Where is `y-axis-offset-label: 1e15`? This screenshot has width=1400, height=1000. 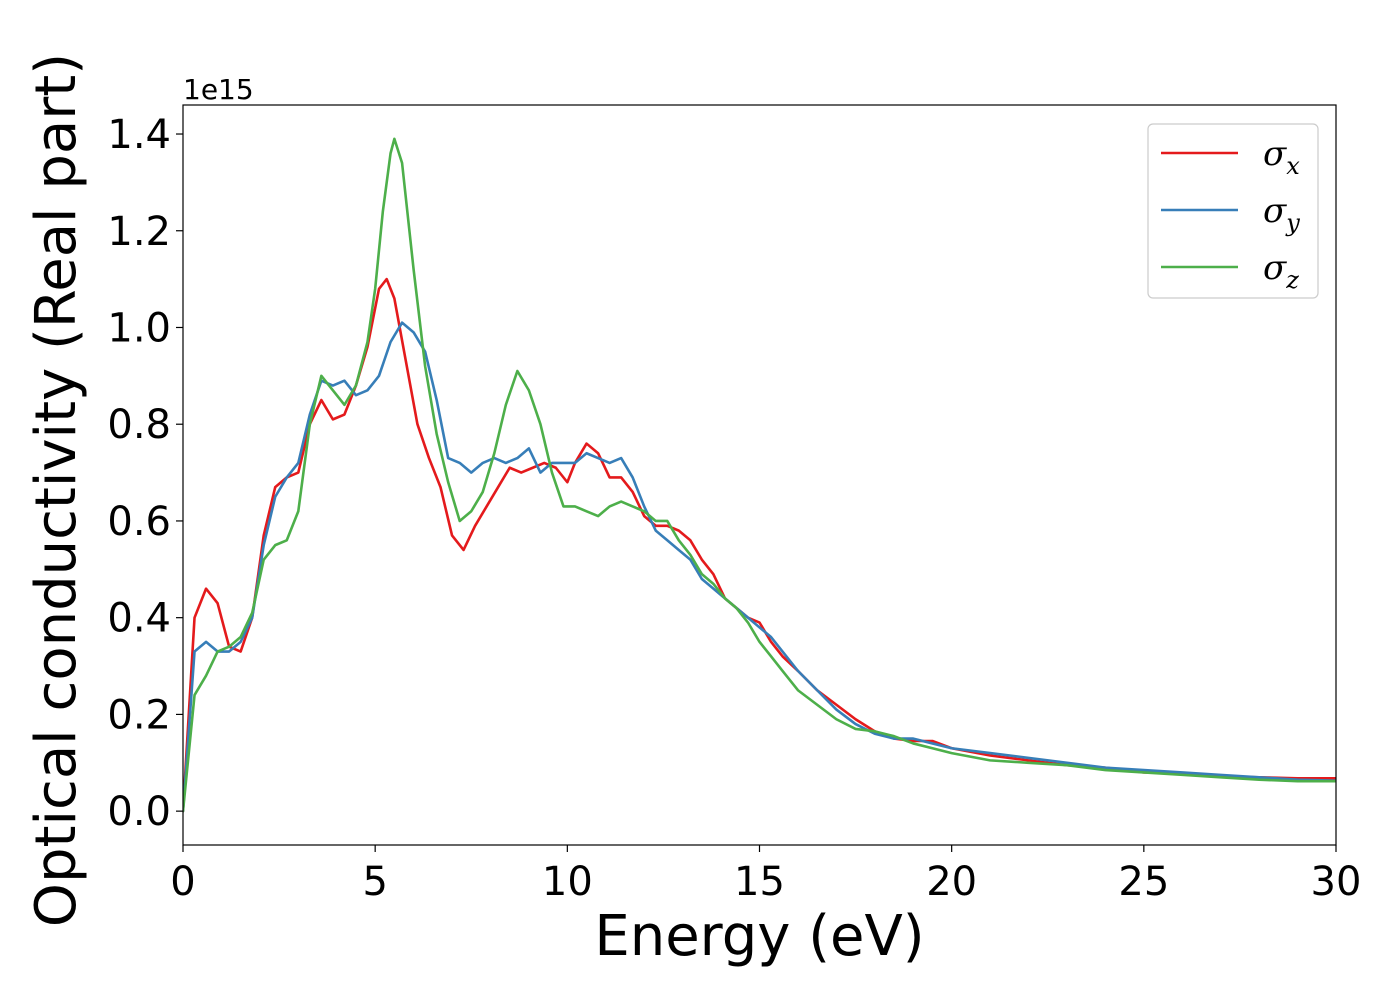
y-axis-offset-label: 1e15 is located at coordinates (218, 89).